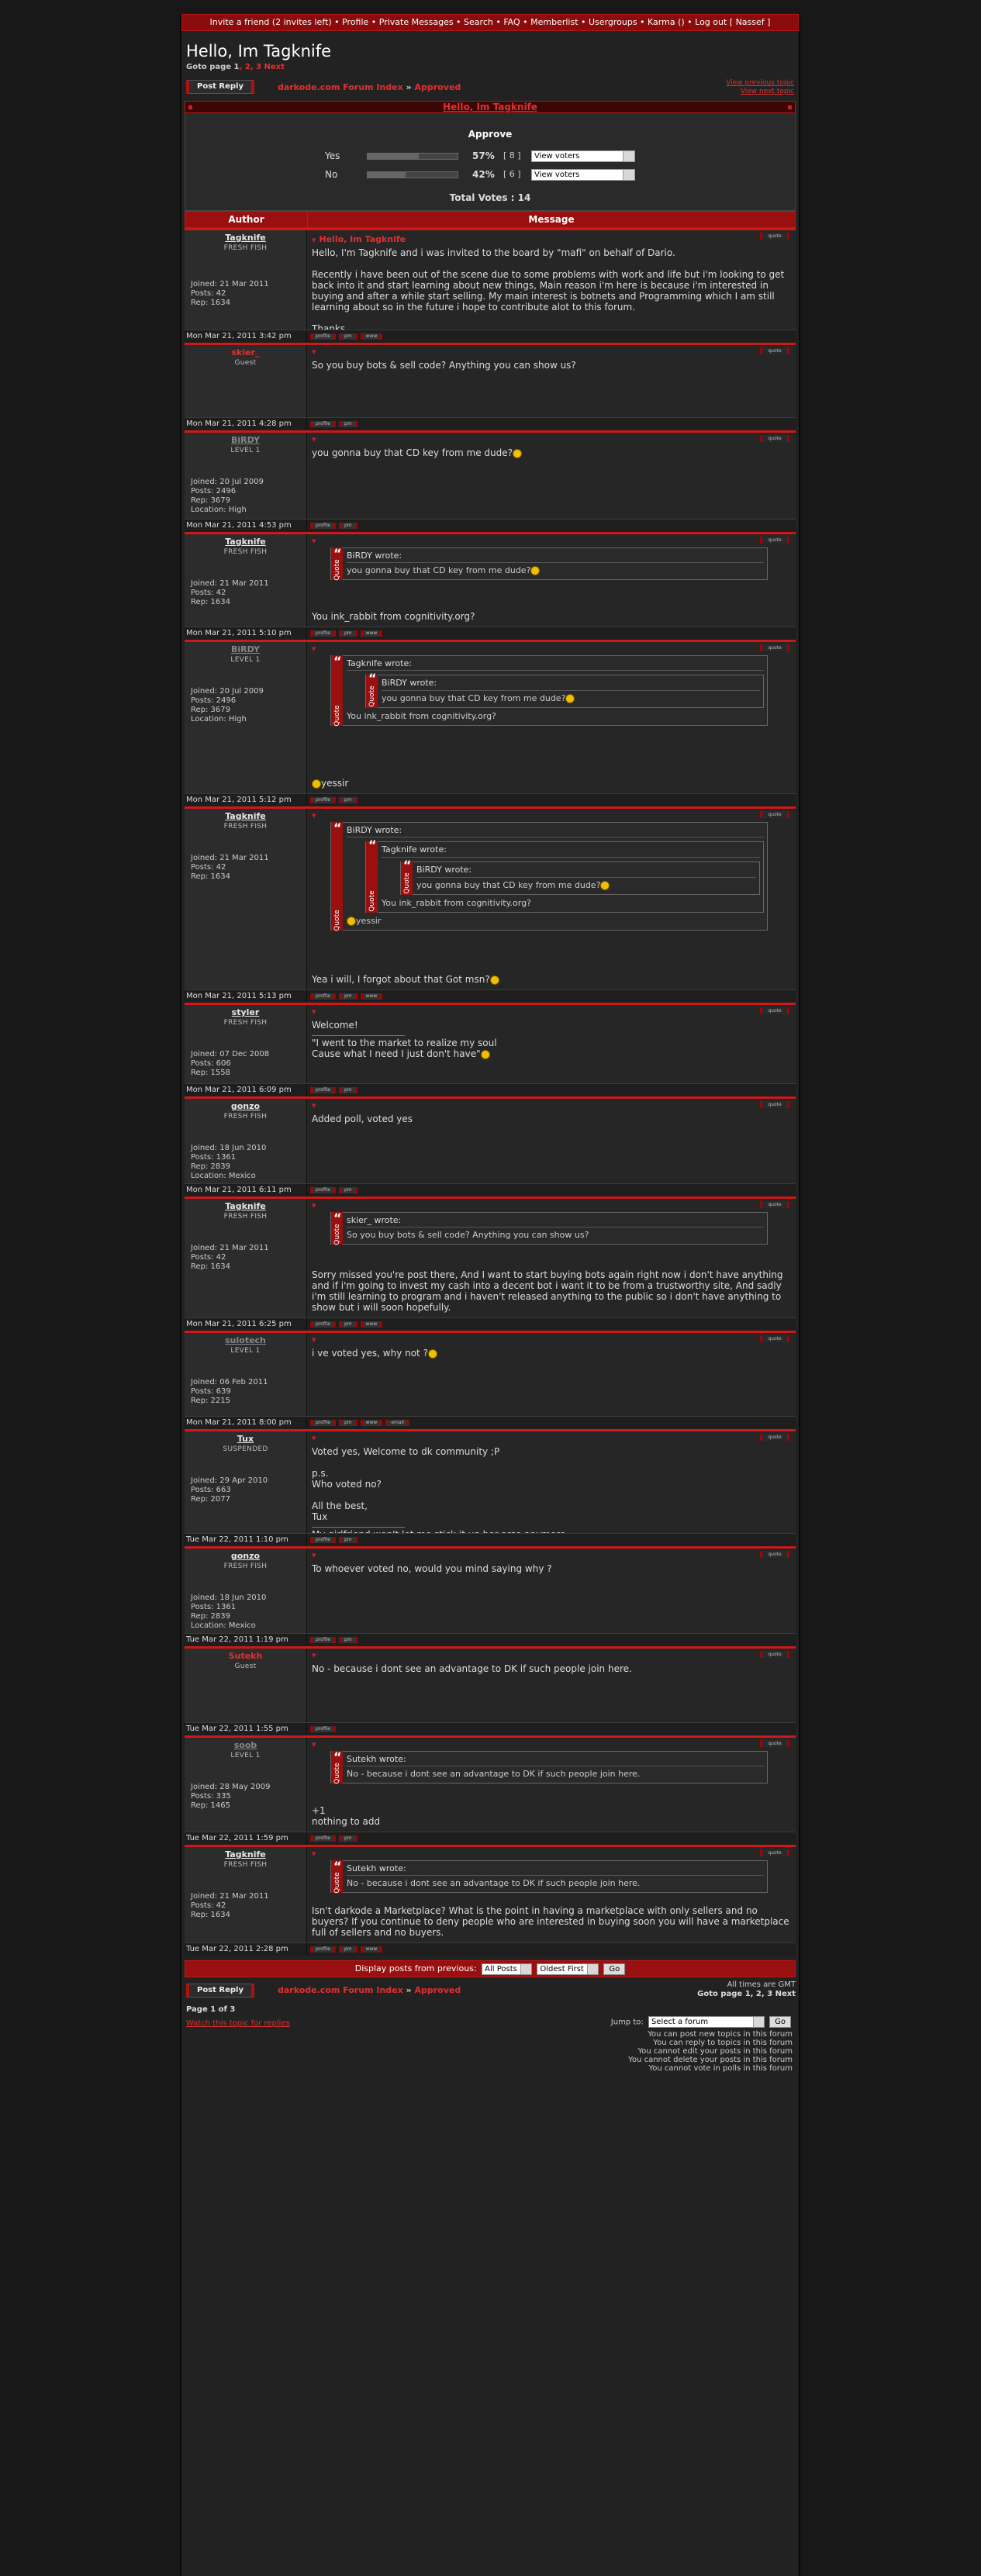 The image size is (981, 2576). What do you see at coordinates (551, 239) in the screenshot?
I see `post-title: Hello, Im Tagknife` at bounding box center [551, 239].